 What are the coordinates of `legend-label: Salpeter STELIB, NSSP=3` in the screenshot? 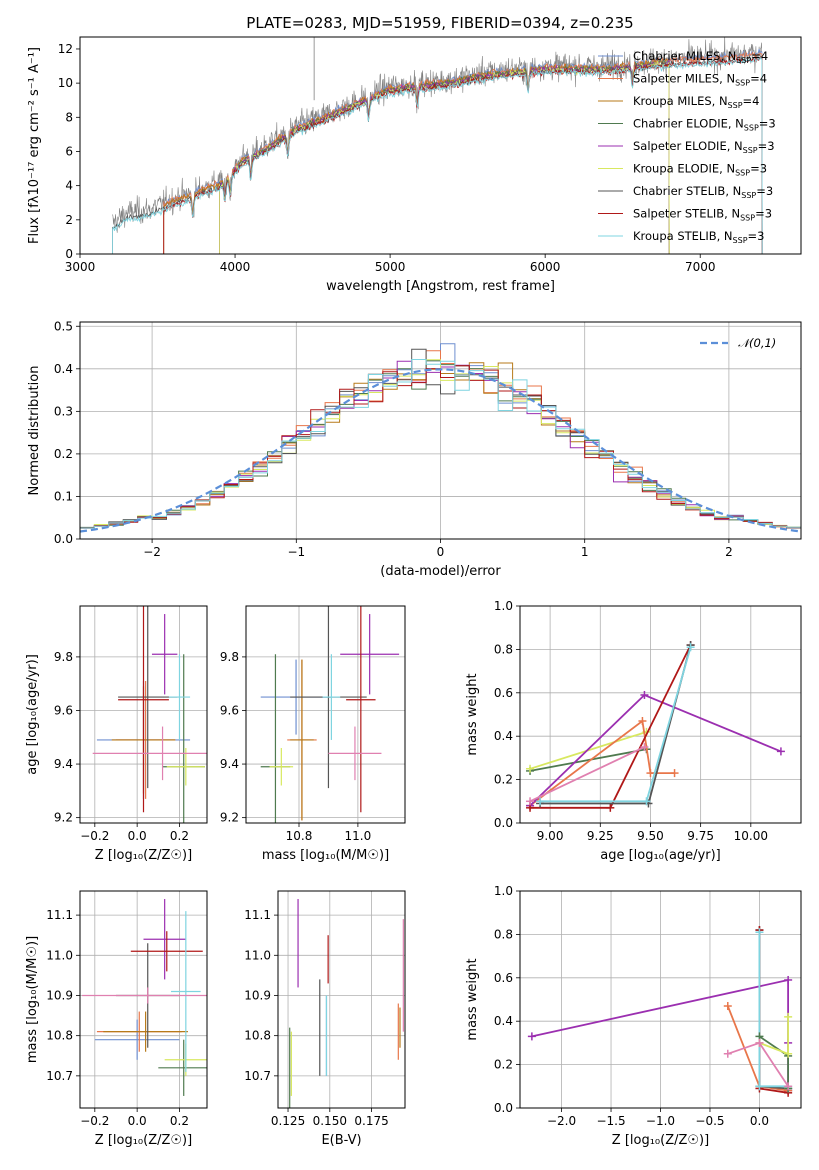 It's located at (702, 215).